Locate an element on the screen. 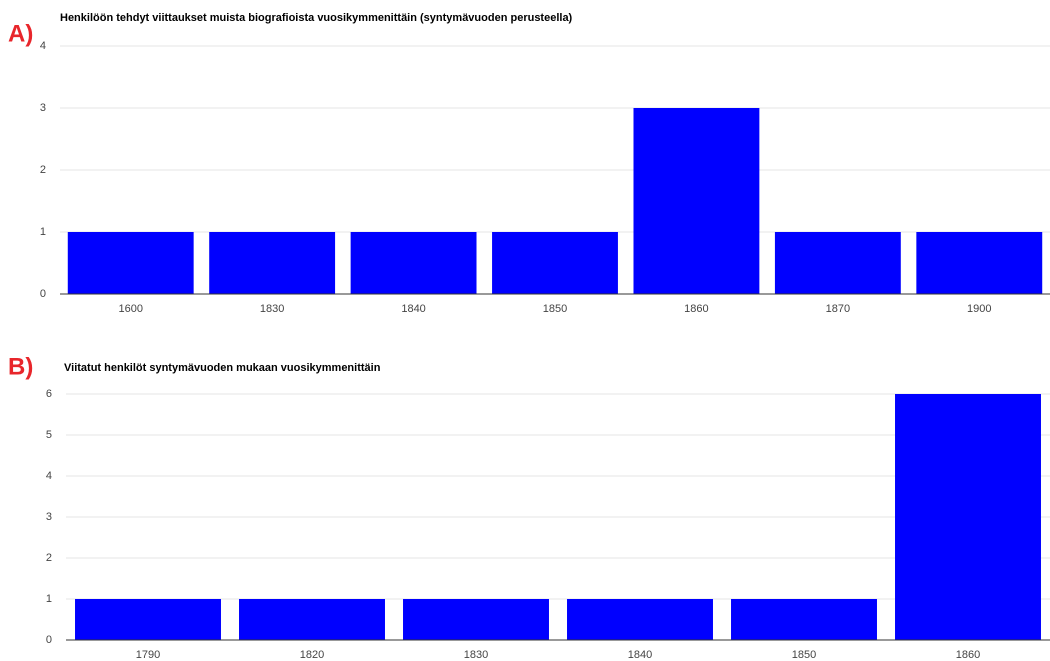 The image size is (1050, 661). x-tick-label: 1870 is located at coordinates (838, 309).